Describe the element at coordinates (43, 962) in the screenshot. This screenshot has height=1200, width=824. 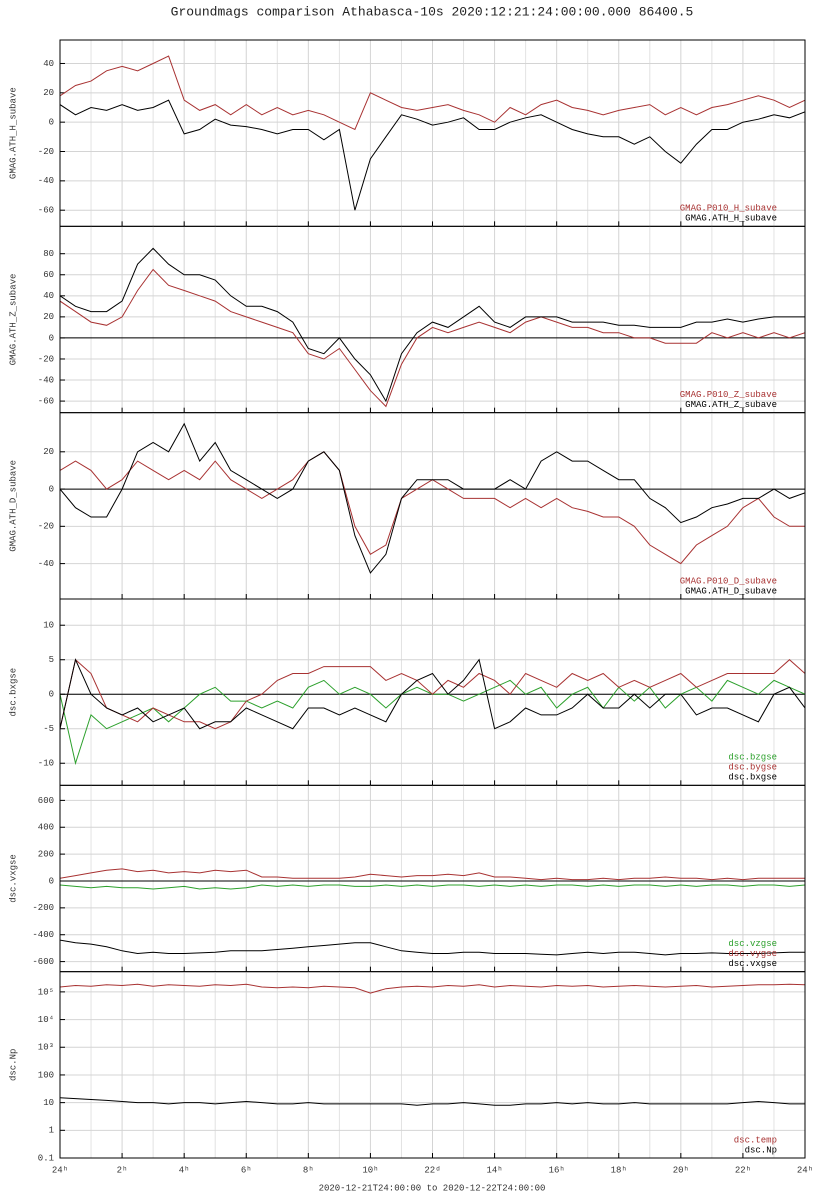
I see `y-tick-label: -600` at that location.